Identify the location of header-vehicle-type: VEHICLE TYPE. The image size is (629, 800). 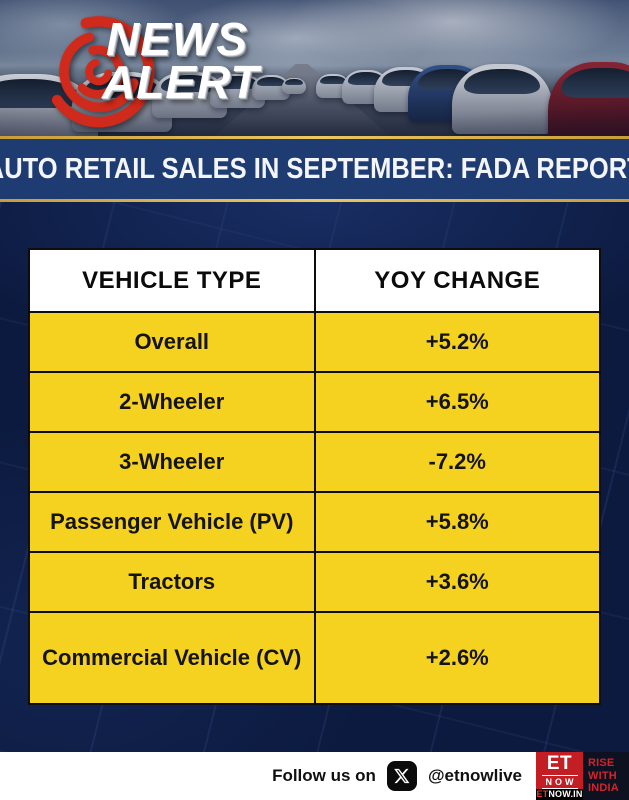
(172, 280).